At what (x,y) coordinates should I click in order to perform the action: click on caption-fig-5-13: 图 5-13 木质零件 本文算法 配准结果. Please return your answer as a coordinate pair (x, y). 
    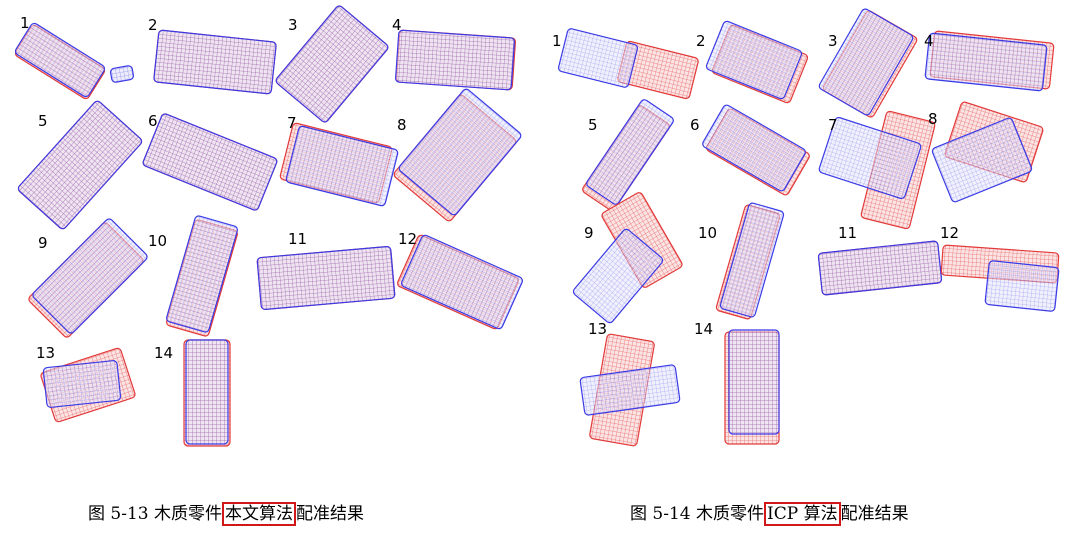
    Looking at the image, I should click on (226, 514).